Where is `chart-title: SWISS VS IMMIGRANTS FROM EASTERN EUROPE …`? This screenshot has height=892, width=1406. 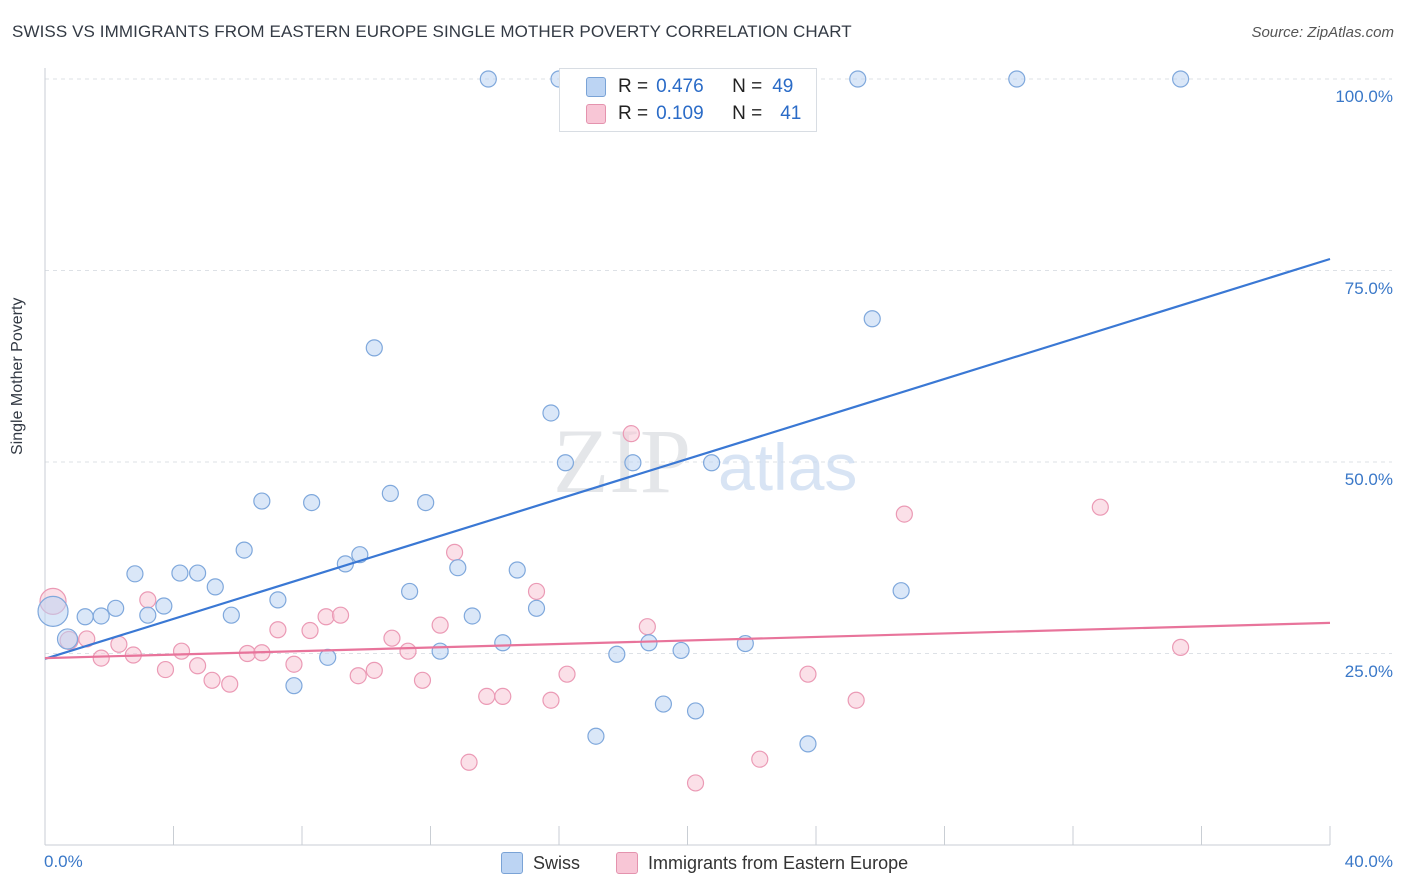 chart-title: SWISS VS IMMIGRANTS FROM EASTERN EUROPE … is located at coordinates (432, 31).